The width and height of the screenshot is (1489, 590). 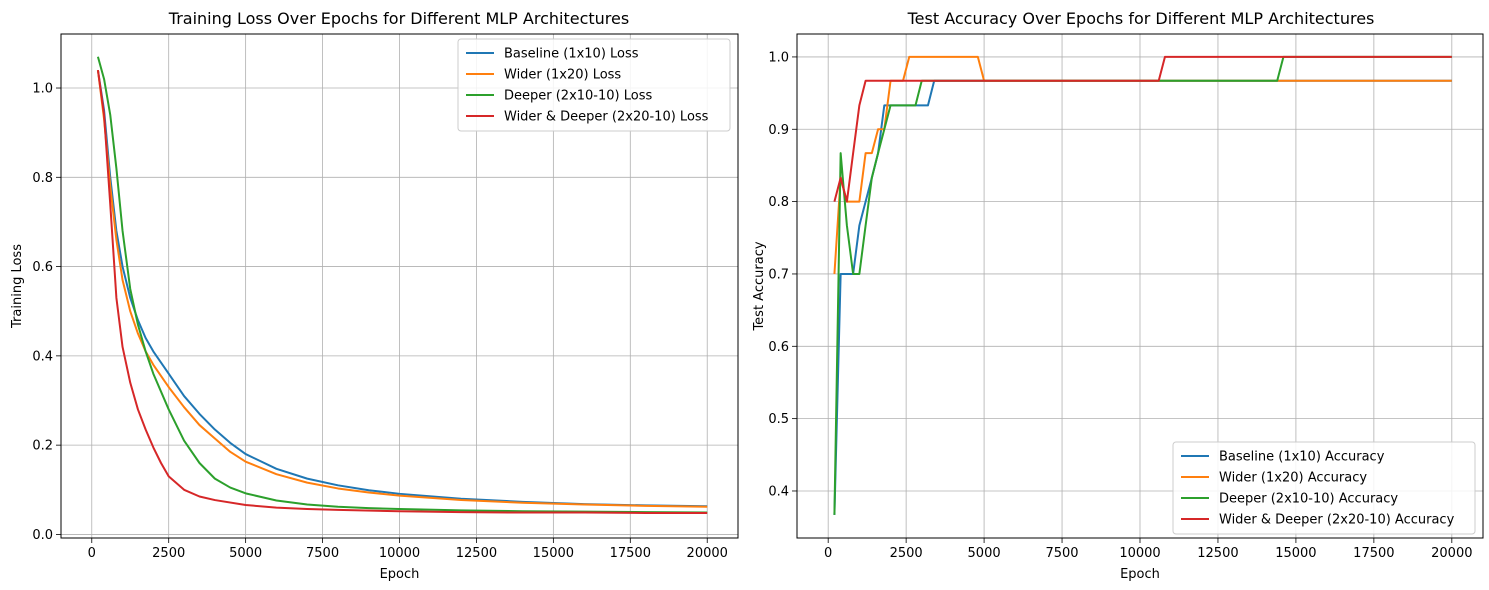 What do you see at coordinates (1337, 520) in the screenshot?
I see `accuracy-chart-legend-label: Wider & Deeper (2x20-10) Accuracy` at bounding box center [1337, 520].